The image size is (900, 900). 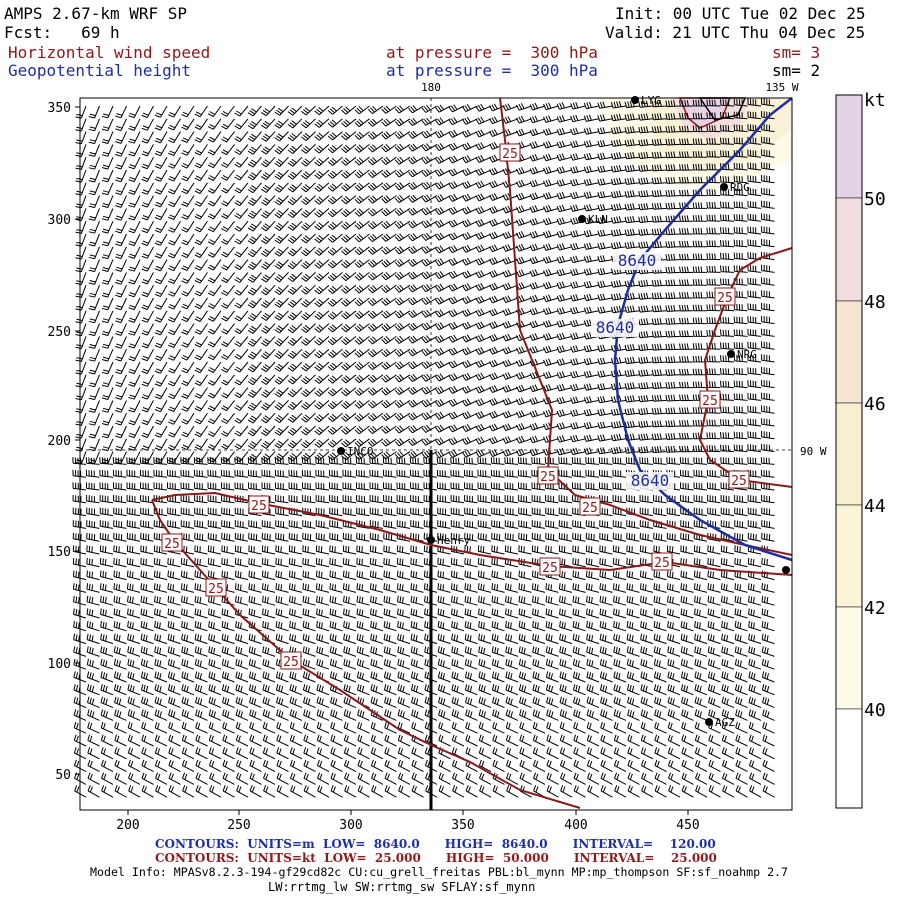 What do you see at coordinates (96, 13) in the screenshot?
I see `model-title: AMPS 2.67-km WRF SP` at bounding box center [96, 13].